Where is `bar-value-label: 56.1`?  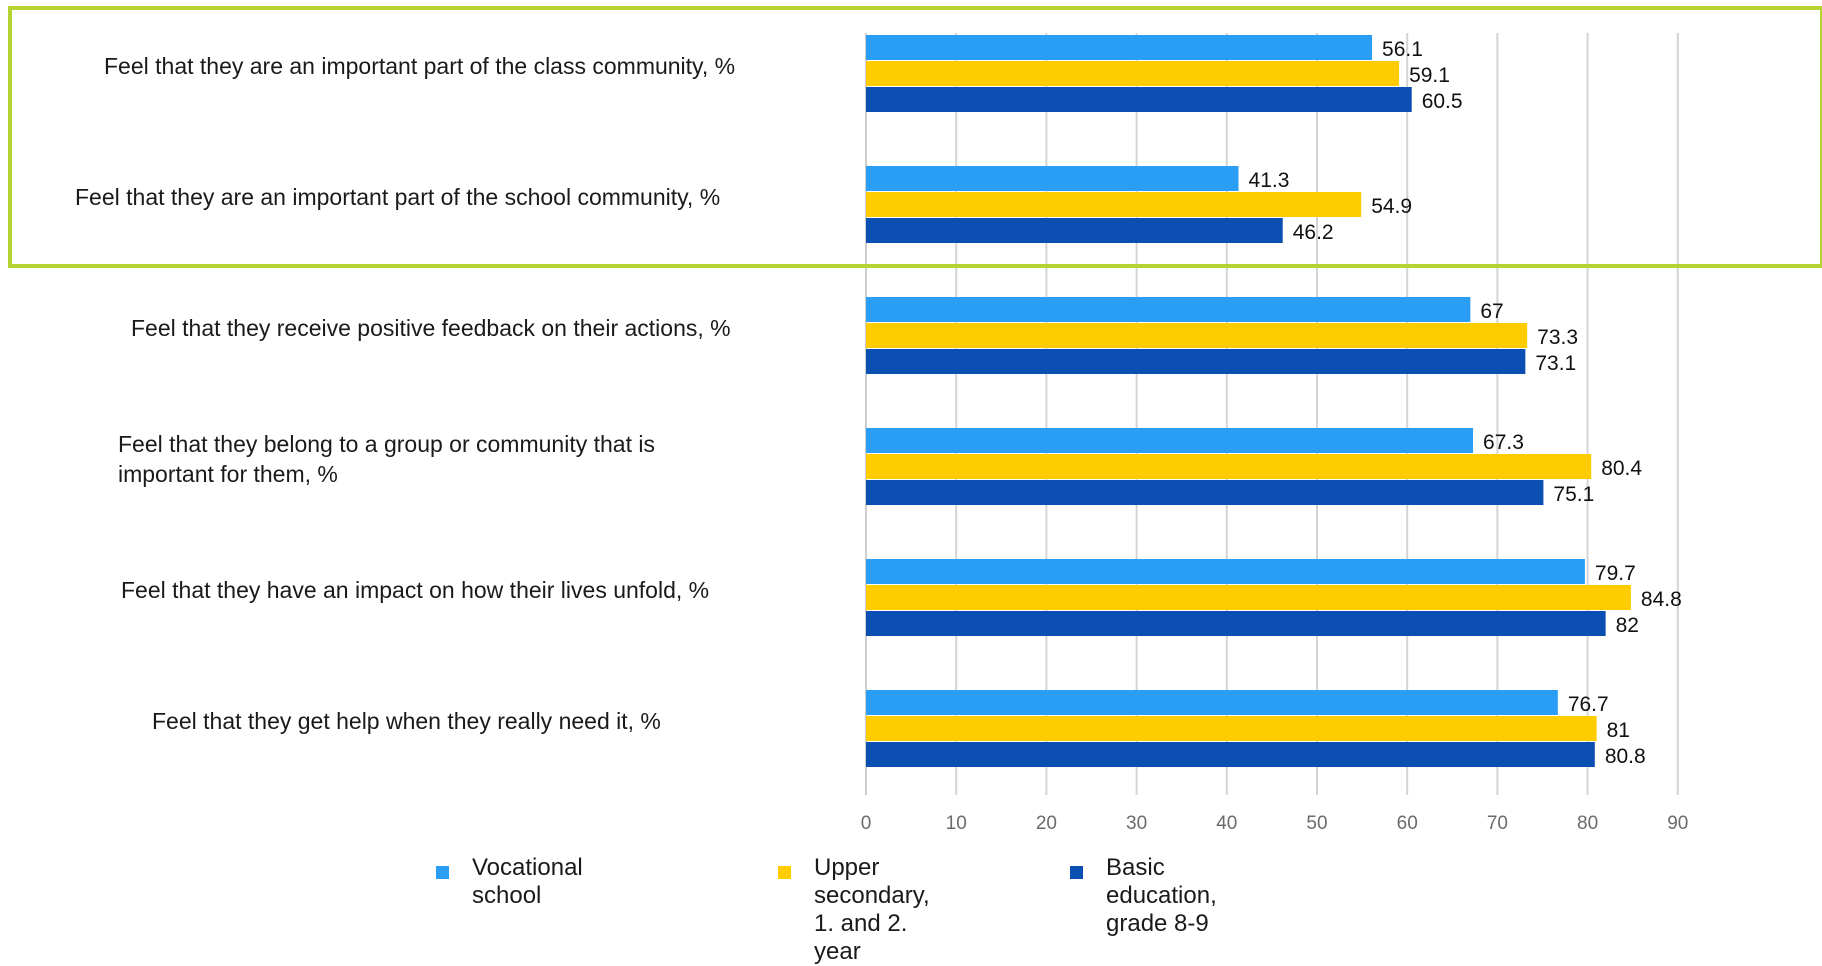 bar-value-label: 56.1 is located at coordinates (1402, 49).